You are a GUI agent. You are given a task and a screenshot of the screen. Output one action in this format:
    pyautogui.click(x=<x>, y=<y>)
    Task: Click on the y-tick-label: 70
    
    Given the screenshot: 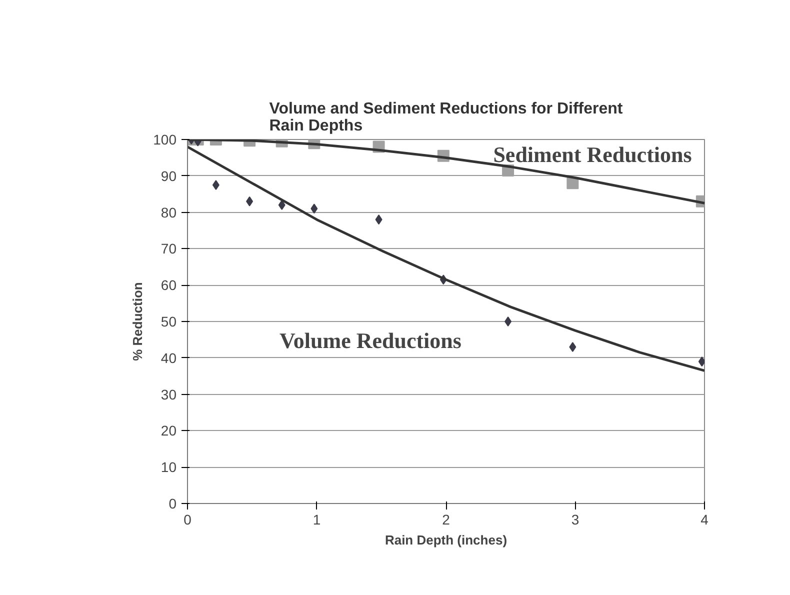 What is the action you would take?
    pyautogui.click(x=168, y=248)
    